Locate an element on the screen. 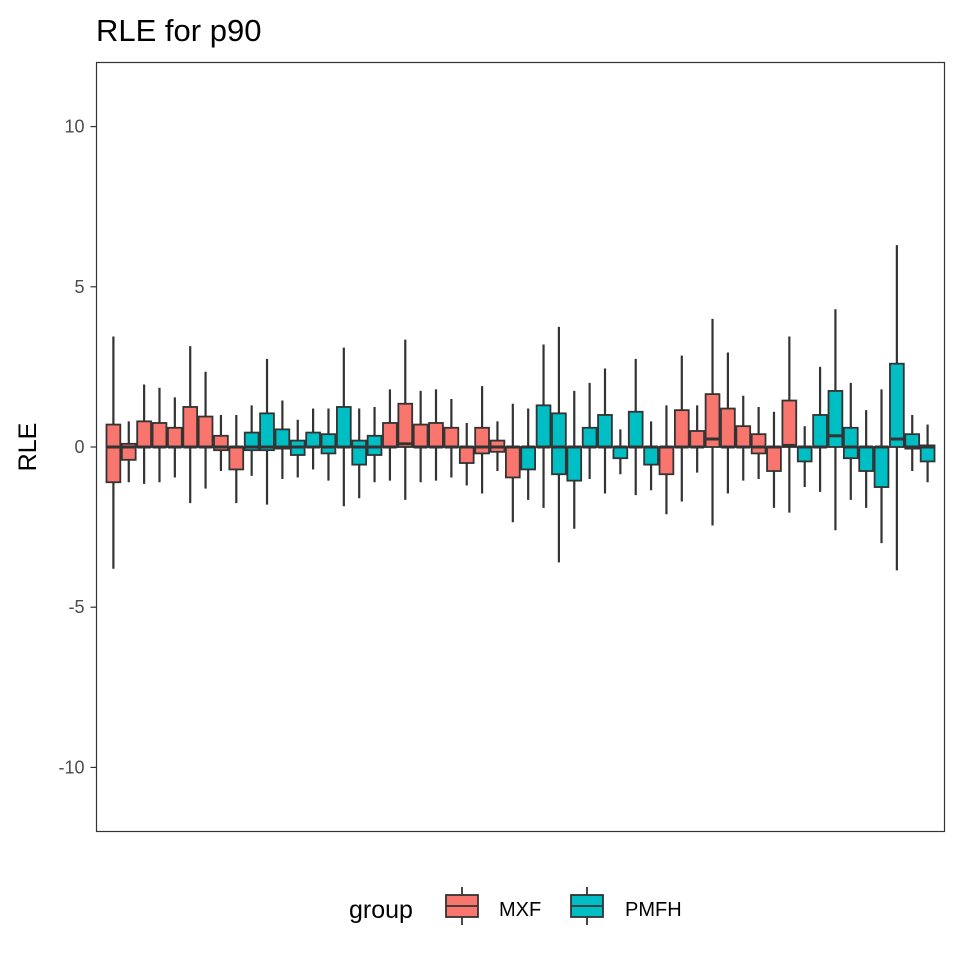 The image size is (960, 960). y-tick-label: 10 is located at coordinates (74, 127).